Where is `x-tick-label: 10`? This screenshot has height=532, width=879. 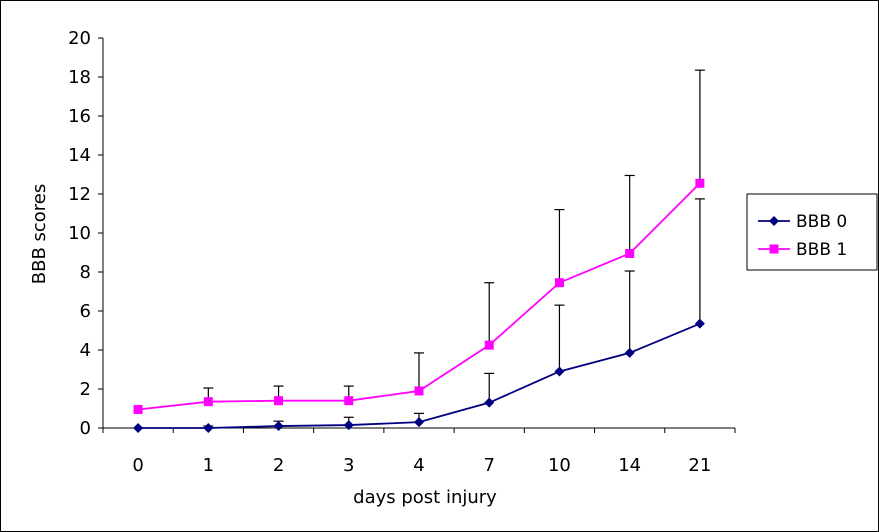
x-tick-label: 10 is located at coordinates (559, 465).